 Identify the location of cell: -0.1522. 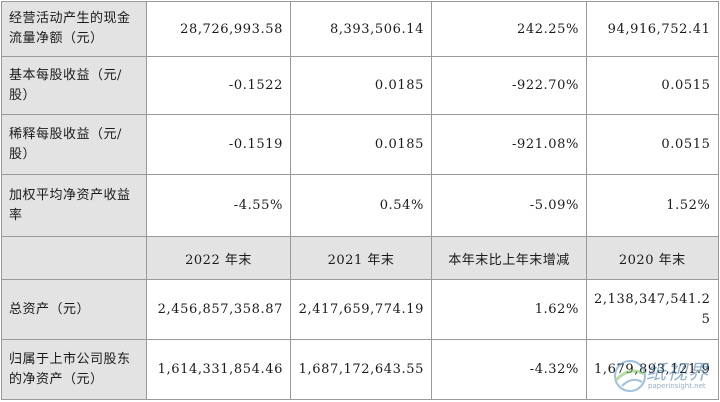
(218, 85).